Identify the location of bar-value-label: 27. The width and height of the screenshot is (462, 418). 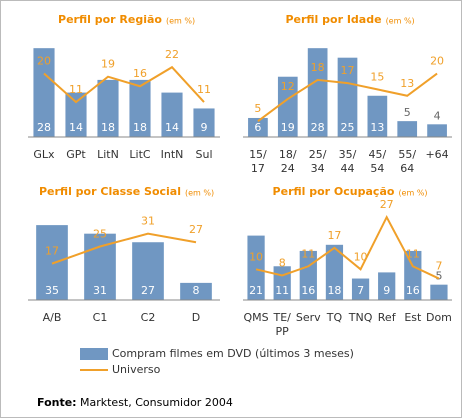
(148, 290).